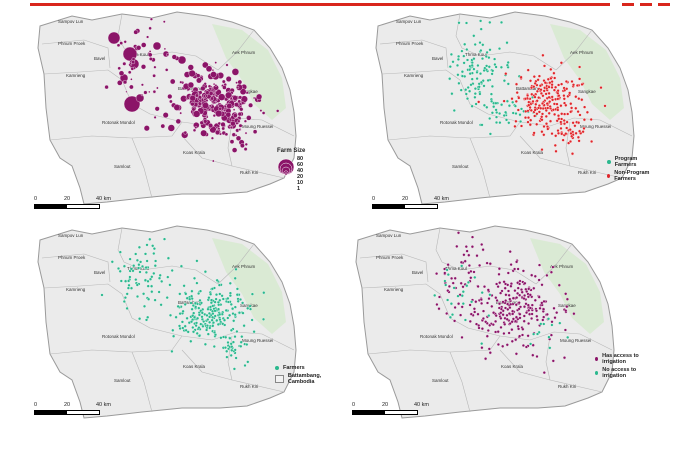 The width and height of the screenshot is (700, 455). Describe the element at coordinates (440, 380) in the screenshot. I see `district-label: Samlout` at that location.